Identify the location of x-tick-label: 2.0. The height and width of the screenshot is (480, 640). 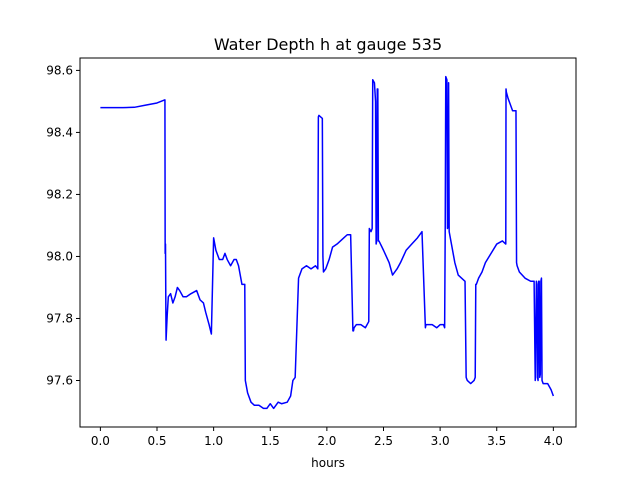
(326, 441).